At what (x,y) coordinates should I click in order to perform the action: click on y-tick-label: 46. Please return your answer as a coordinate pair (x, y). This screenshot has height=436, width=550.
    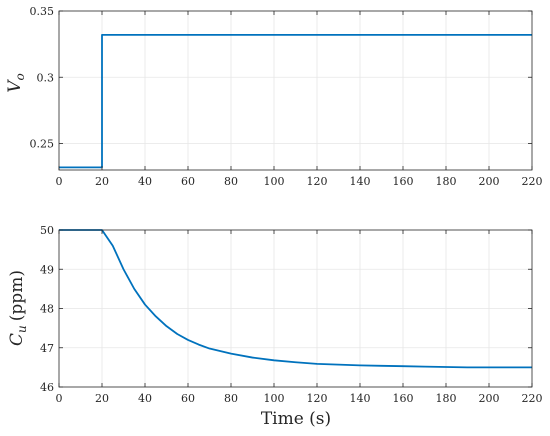
    Looking at the image, I should click on (47, 387).